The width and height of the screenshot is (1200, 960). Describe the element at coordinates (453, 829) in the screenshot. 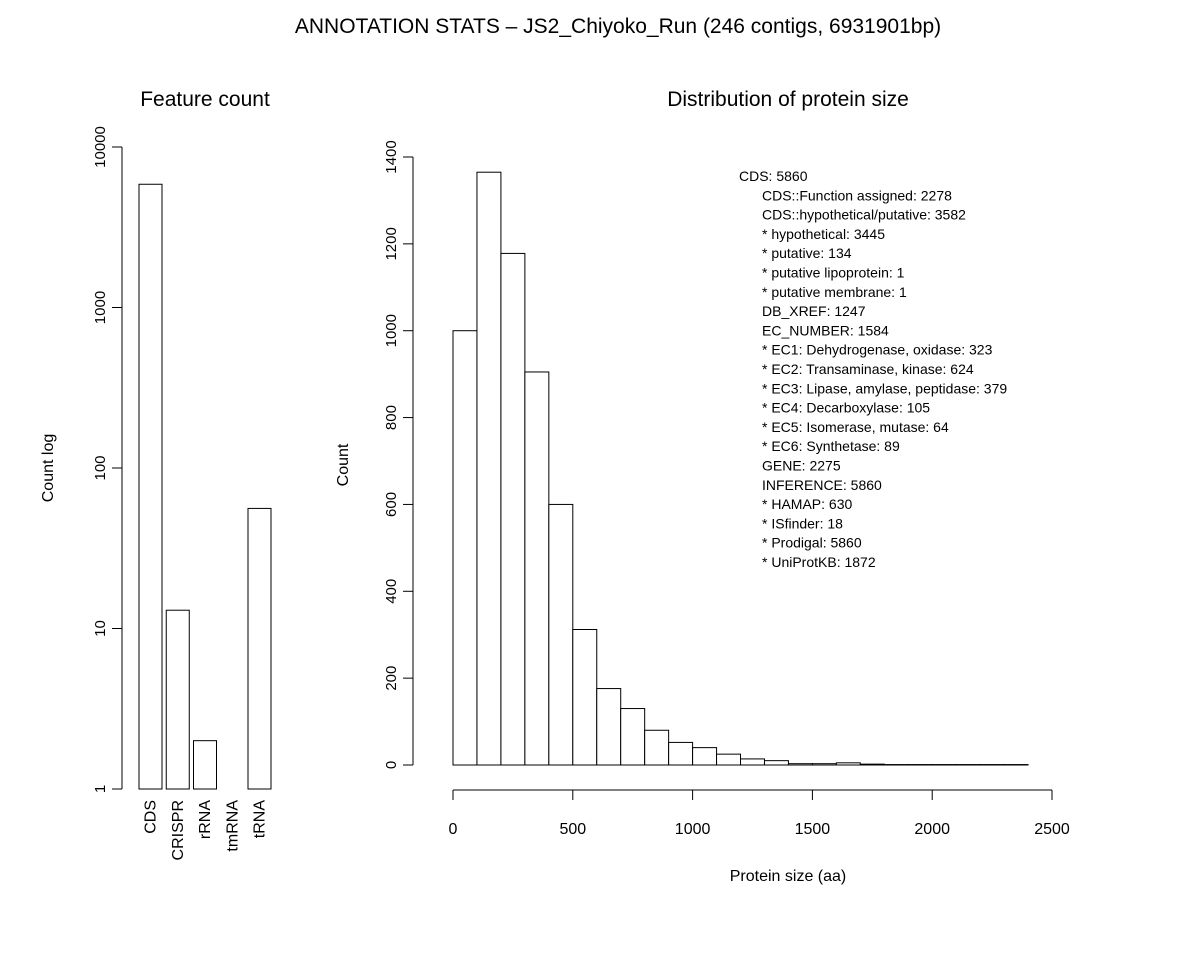

I see `x-tick-label: 0` at that location.